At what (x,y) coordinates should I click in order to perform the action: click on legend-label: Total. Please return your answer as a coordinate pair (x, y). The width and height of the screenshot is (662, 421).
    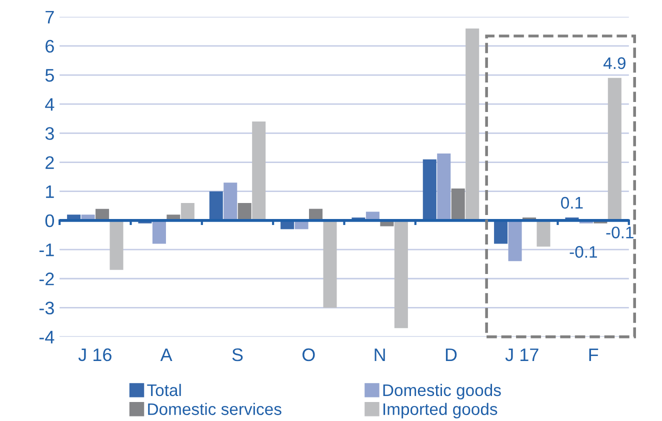
    Looking at the image, I should click on (164, 390).